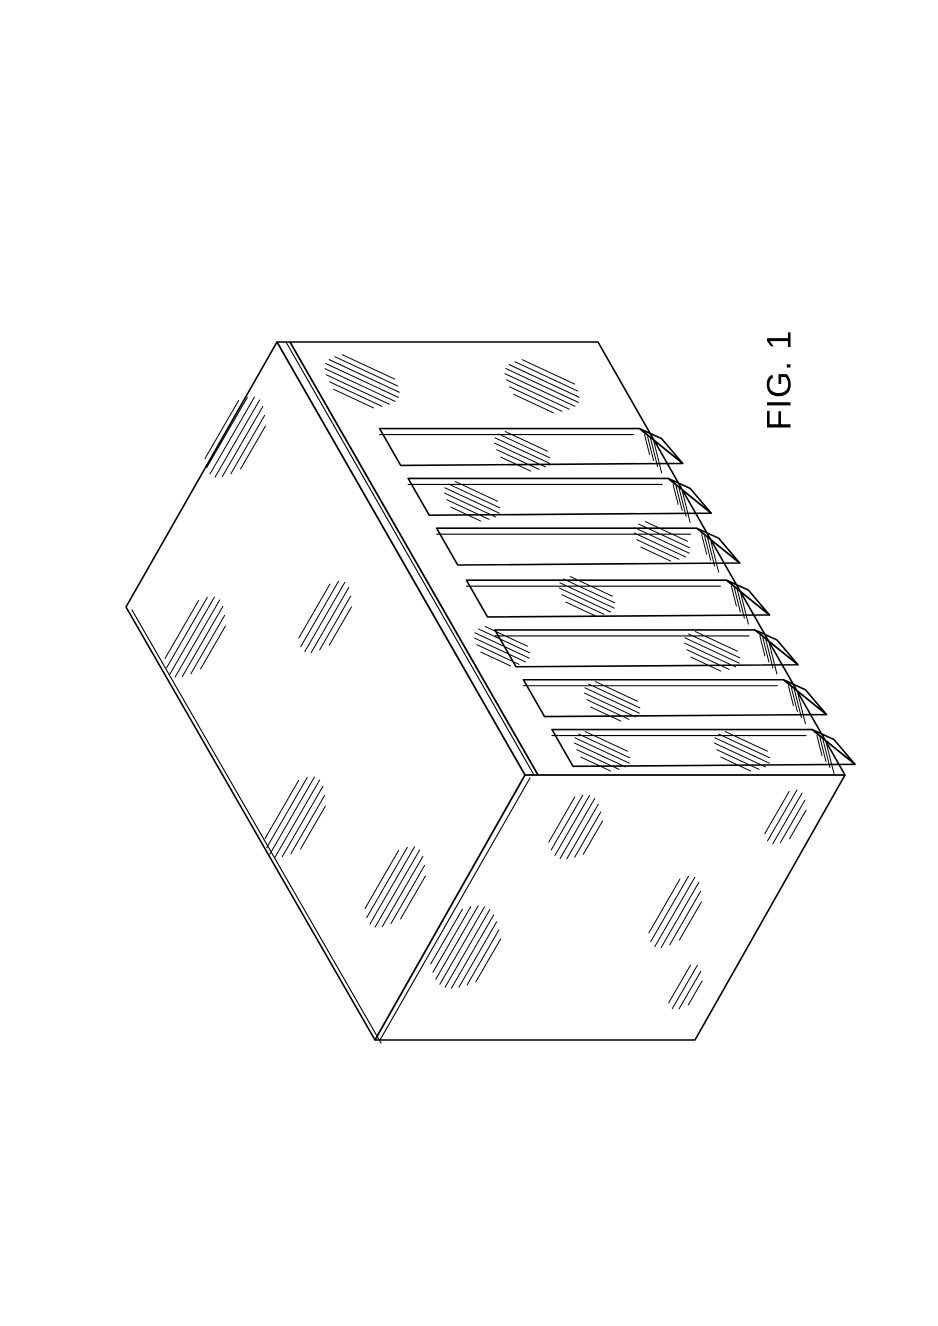  What do you see at coordinates (610, 907) in the screenshot?
I see `front-face` at bounding box center [610, 907].